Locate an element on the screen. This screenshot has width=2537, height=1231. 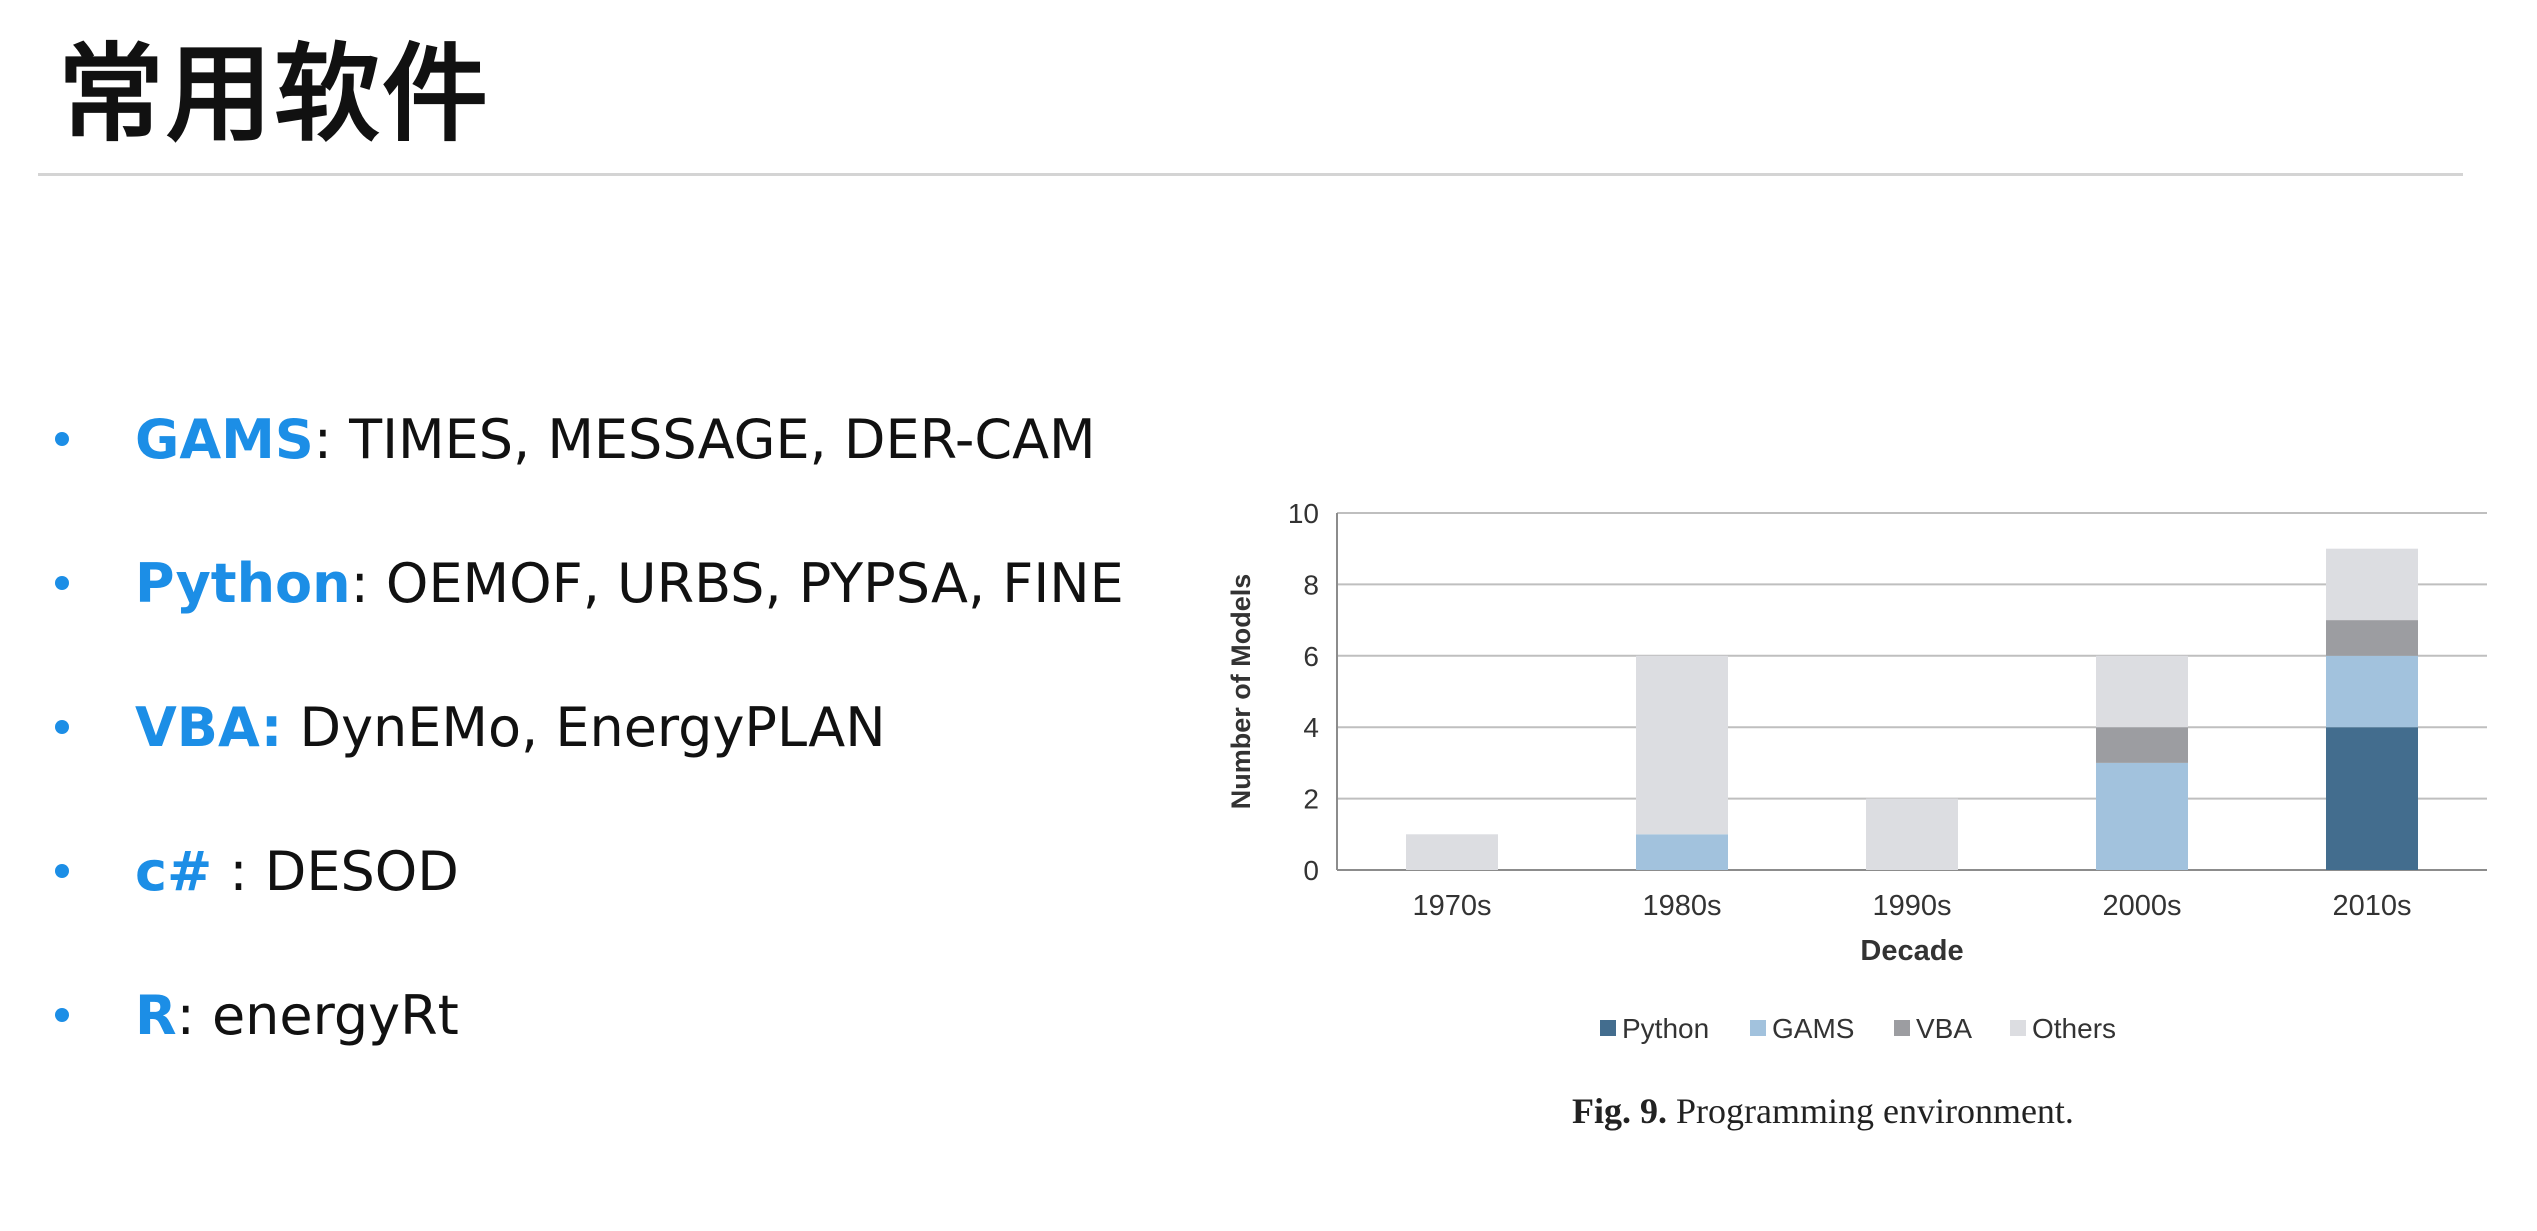
y-tick-label: 6 is located at coordinates (1311, 656).